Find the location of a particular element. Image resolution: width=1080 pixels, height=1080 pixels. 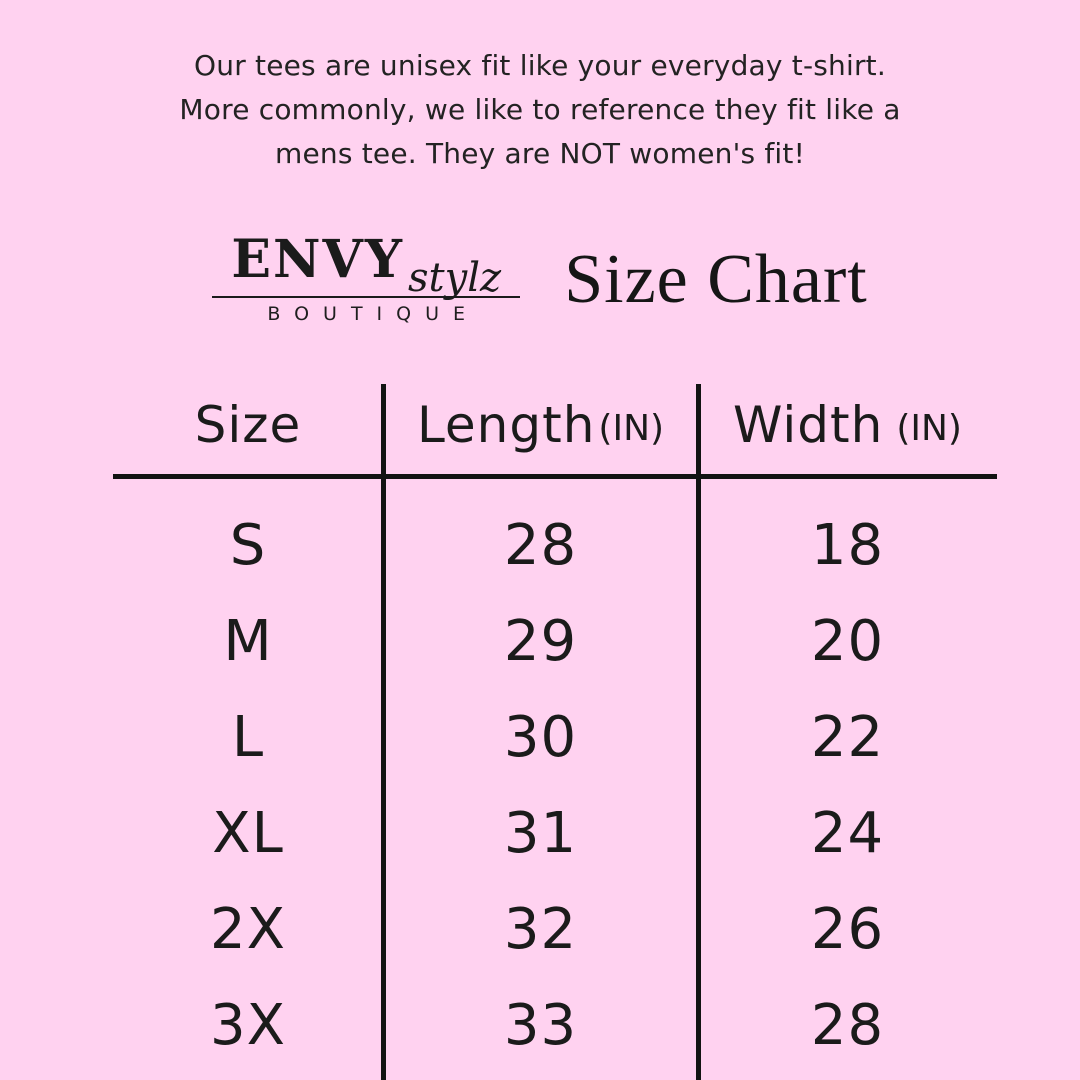

table-row-3x-size: 3X is located at coordinates (248, 1025).